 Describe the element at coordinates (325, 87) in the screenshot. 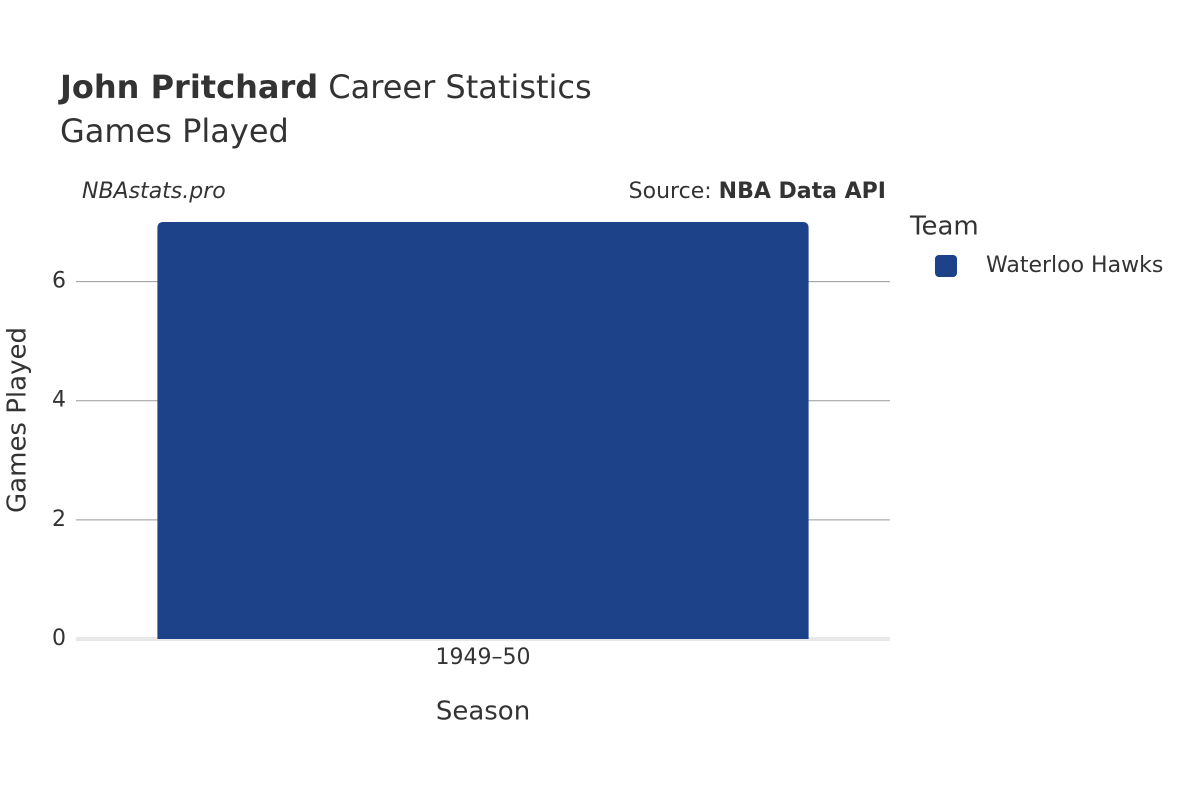

I see `chart-title: John Pritchard Career Statistics` at that location.